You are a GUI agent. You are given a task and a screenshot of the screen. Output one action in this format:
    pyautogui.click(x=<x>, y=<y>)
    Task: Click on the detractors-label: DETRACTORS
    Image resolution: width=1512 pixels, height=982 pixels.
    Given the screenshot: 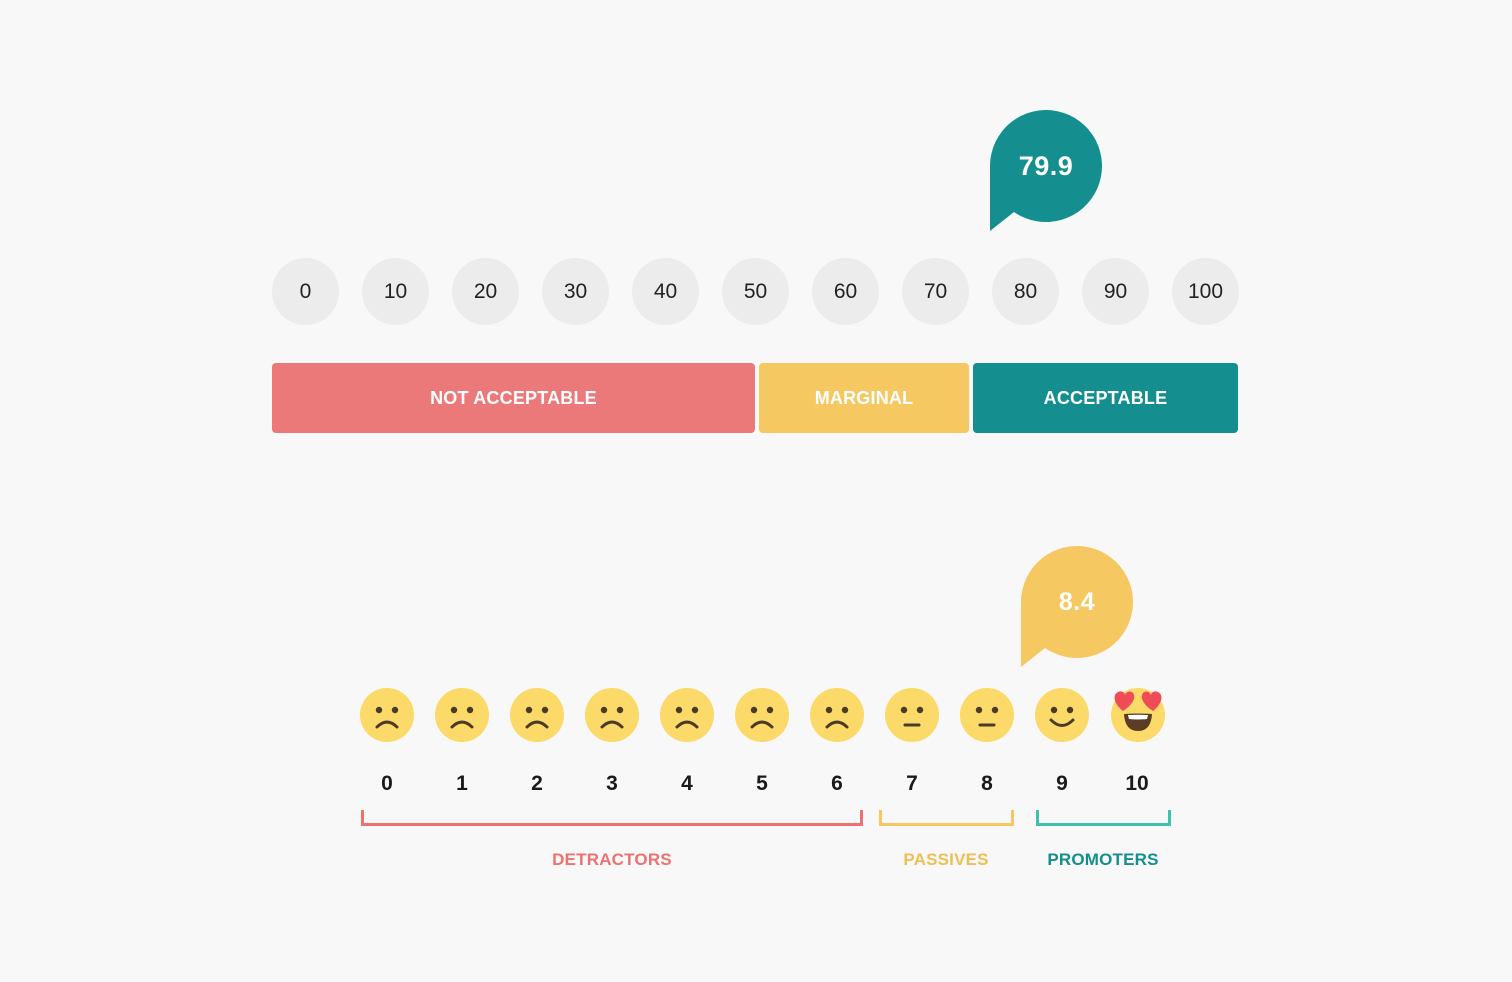 What is the action you would take?
    pyautogui.click(x=612, y=859)
    